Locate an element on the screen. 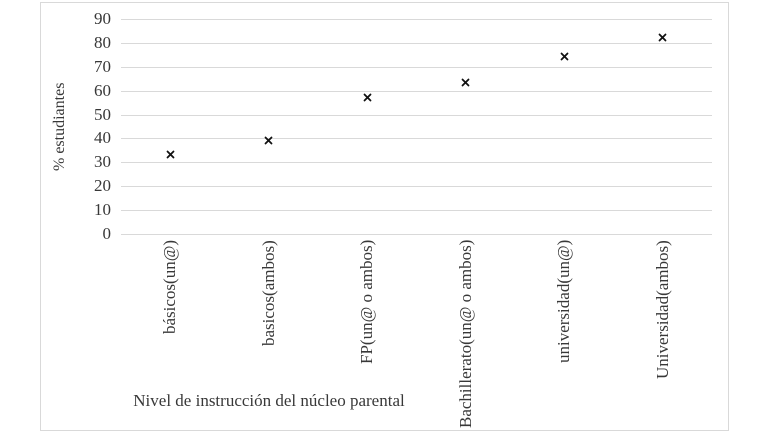 The height and width of the screenshot is (437, 768). y-axis-tick-label: 0 is located at coordinates (107, 233).